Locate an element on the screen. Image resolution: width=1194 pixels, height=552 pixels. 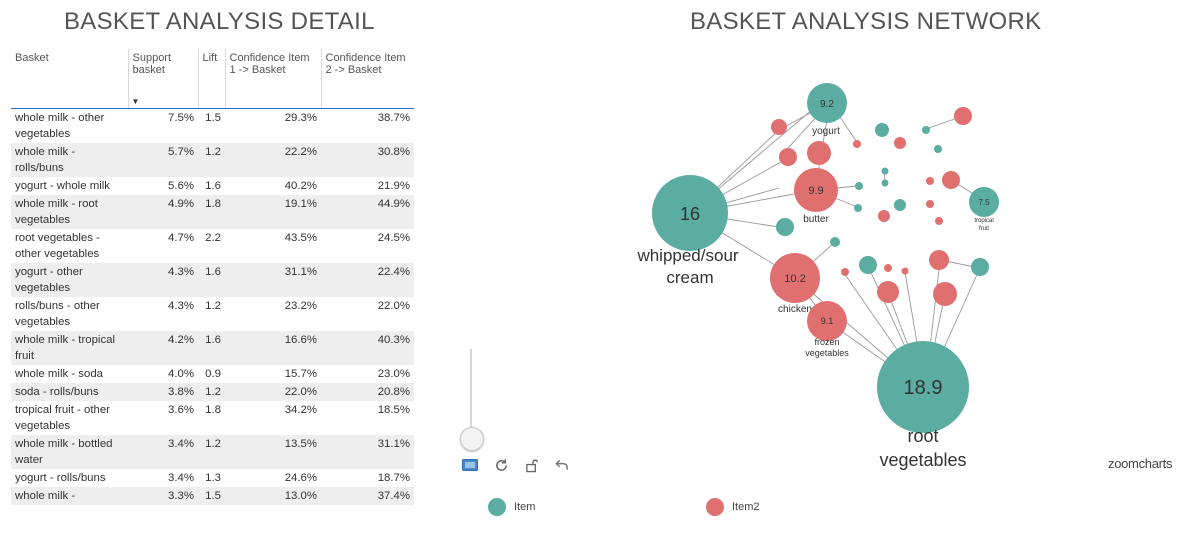
cell-confidence-1: 23.2% is located at coordinates (300, 306).